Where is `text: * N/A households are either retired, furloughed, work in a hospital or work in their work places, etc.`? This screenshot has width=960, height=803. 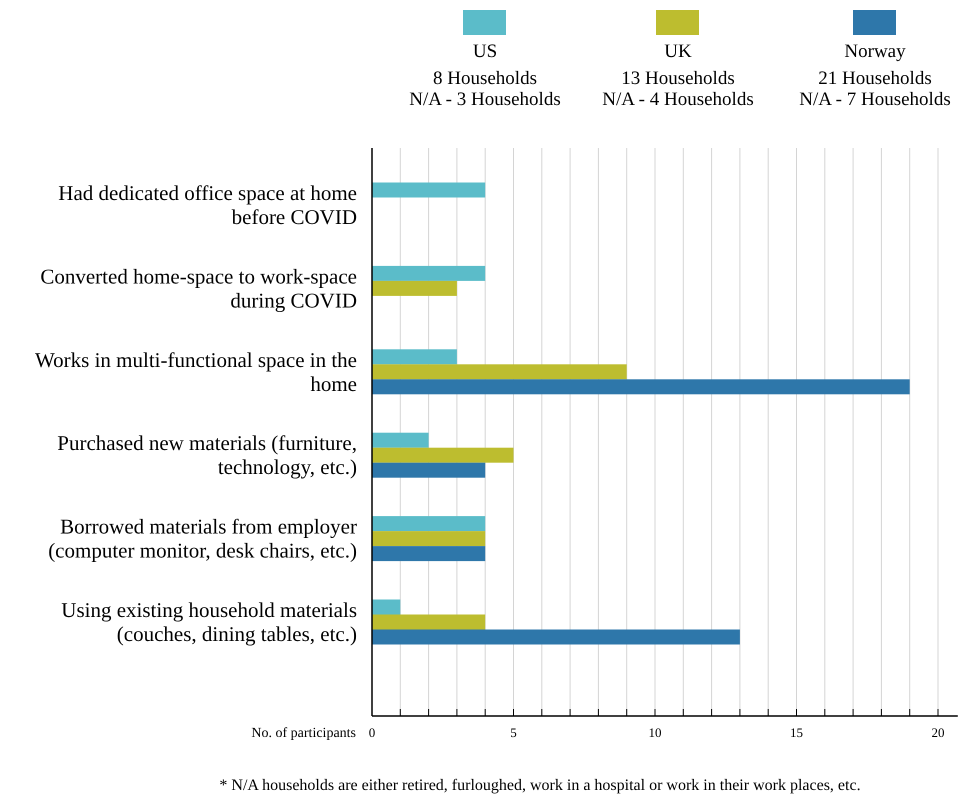
text: * N/A households are either retired, furloughed, work in a hospital or work in their work places, etc. is located at coordinates (540, 785).